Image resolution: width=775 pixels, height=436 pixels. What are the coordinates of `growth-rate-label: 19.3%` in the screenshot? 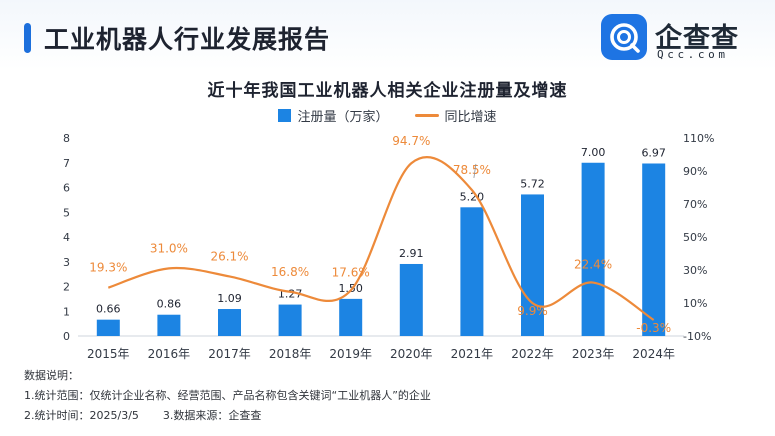 It's located at (108, 268).